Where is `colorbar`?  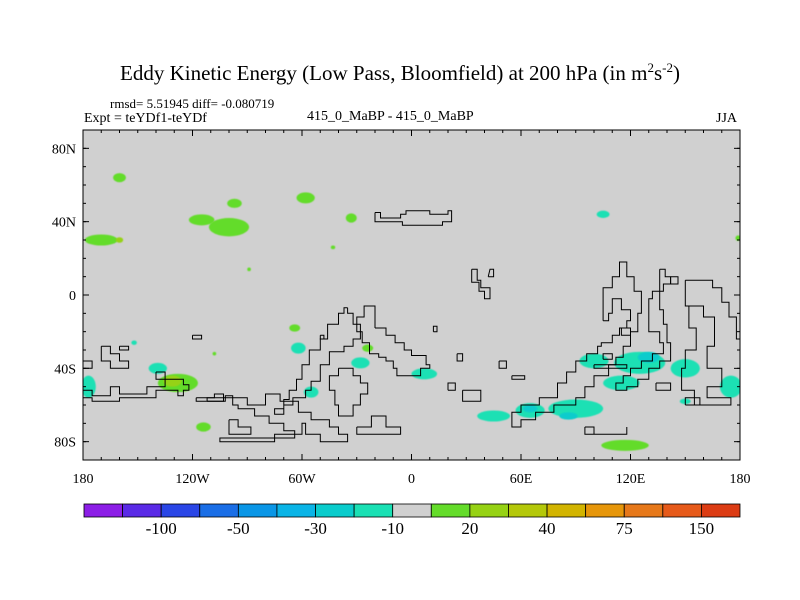
colorbar is located at coordinates (412, 510).